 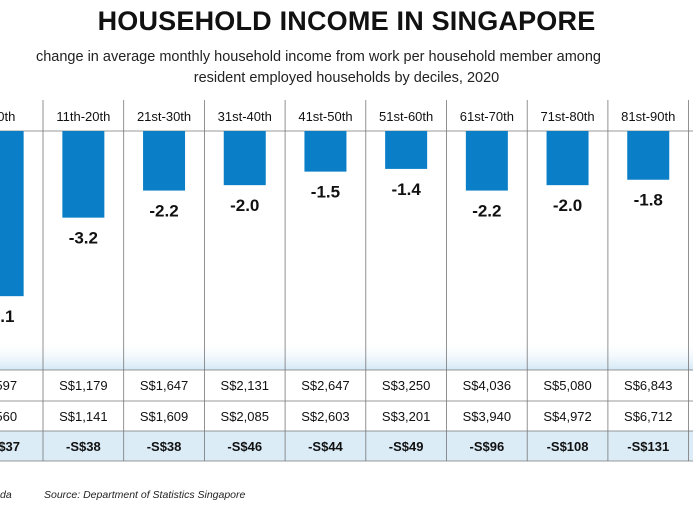 I want to click on difference-row-background, so click(x=346, y=446).